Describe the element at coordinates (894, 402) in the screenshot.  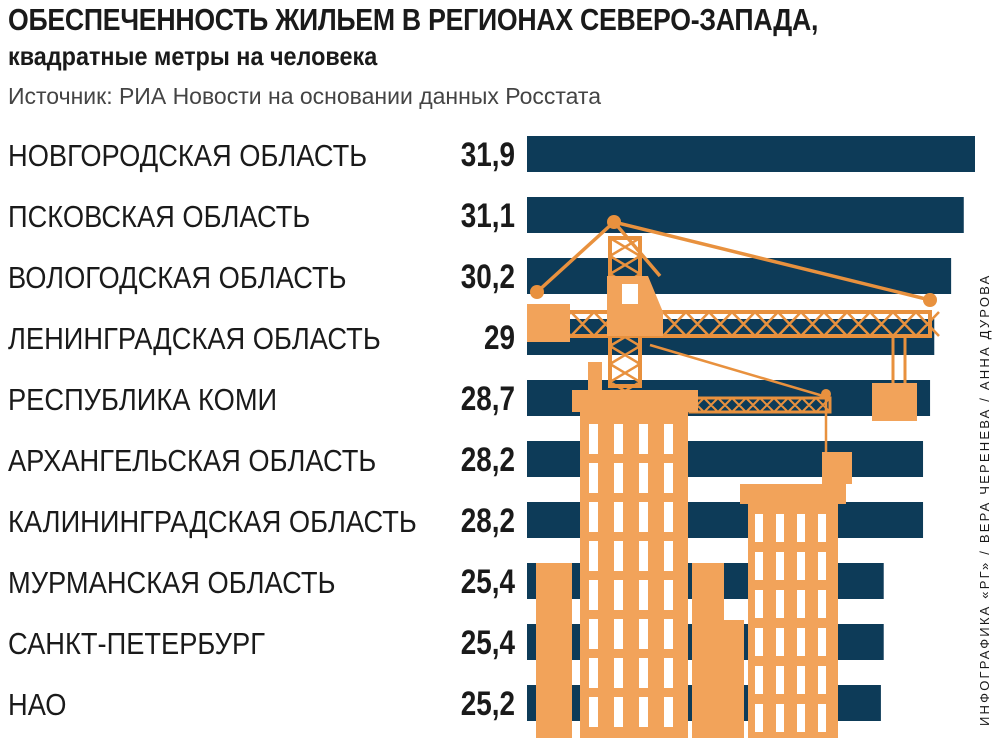
I see `crane-load` at that location.